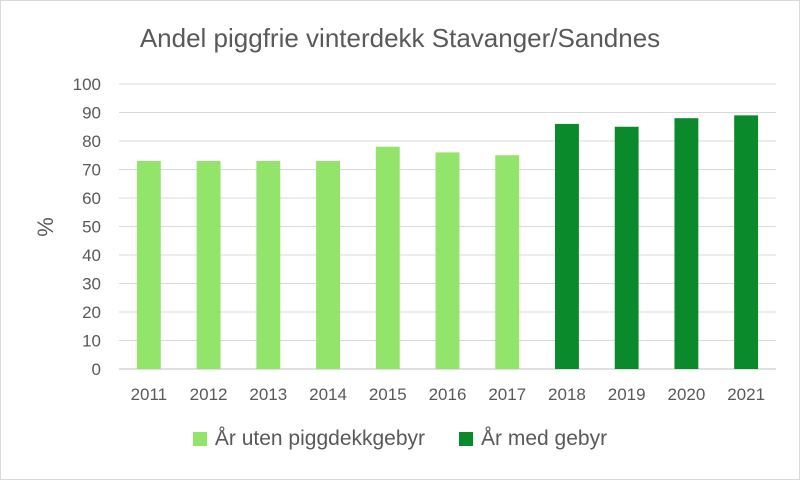  What do you see at coordinates (91, 113) in the screenshot?
I see `y-tick-label: 90` at bounding box center [91, 113].